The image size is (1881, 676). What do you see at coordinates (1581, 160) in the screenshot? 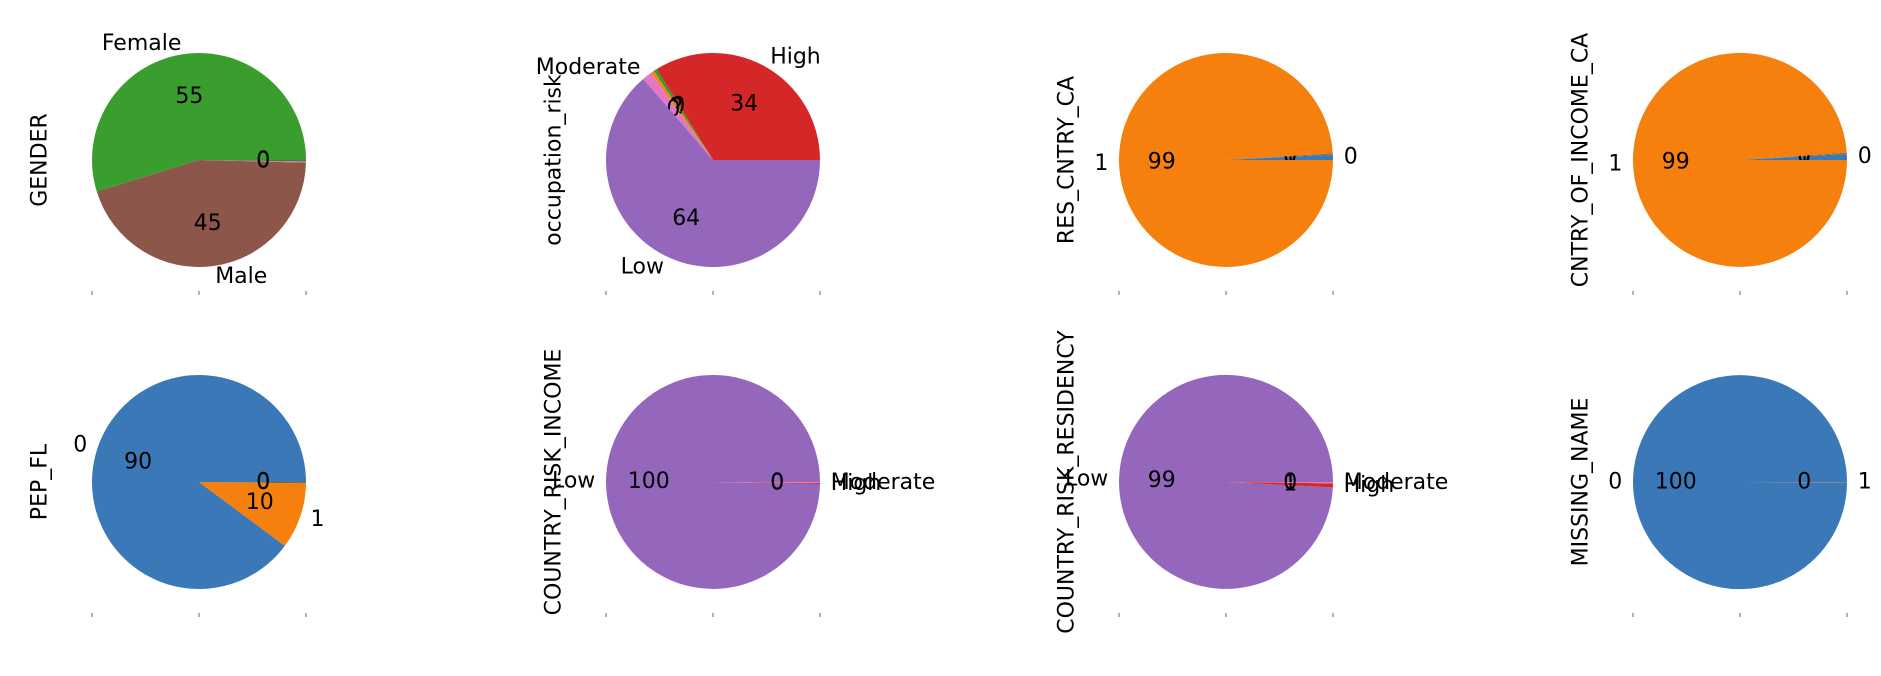
I see `axis-ylabel: CNTRY_OF_INCOME_CA` at bounding box center [1581, 160].